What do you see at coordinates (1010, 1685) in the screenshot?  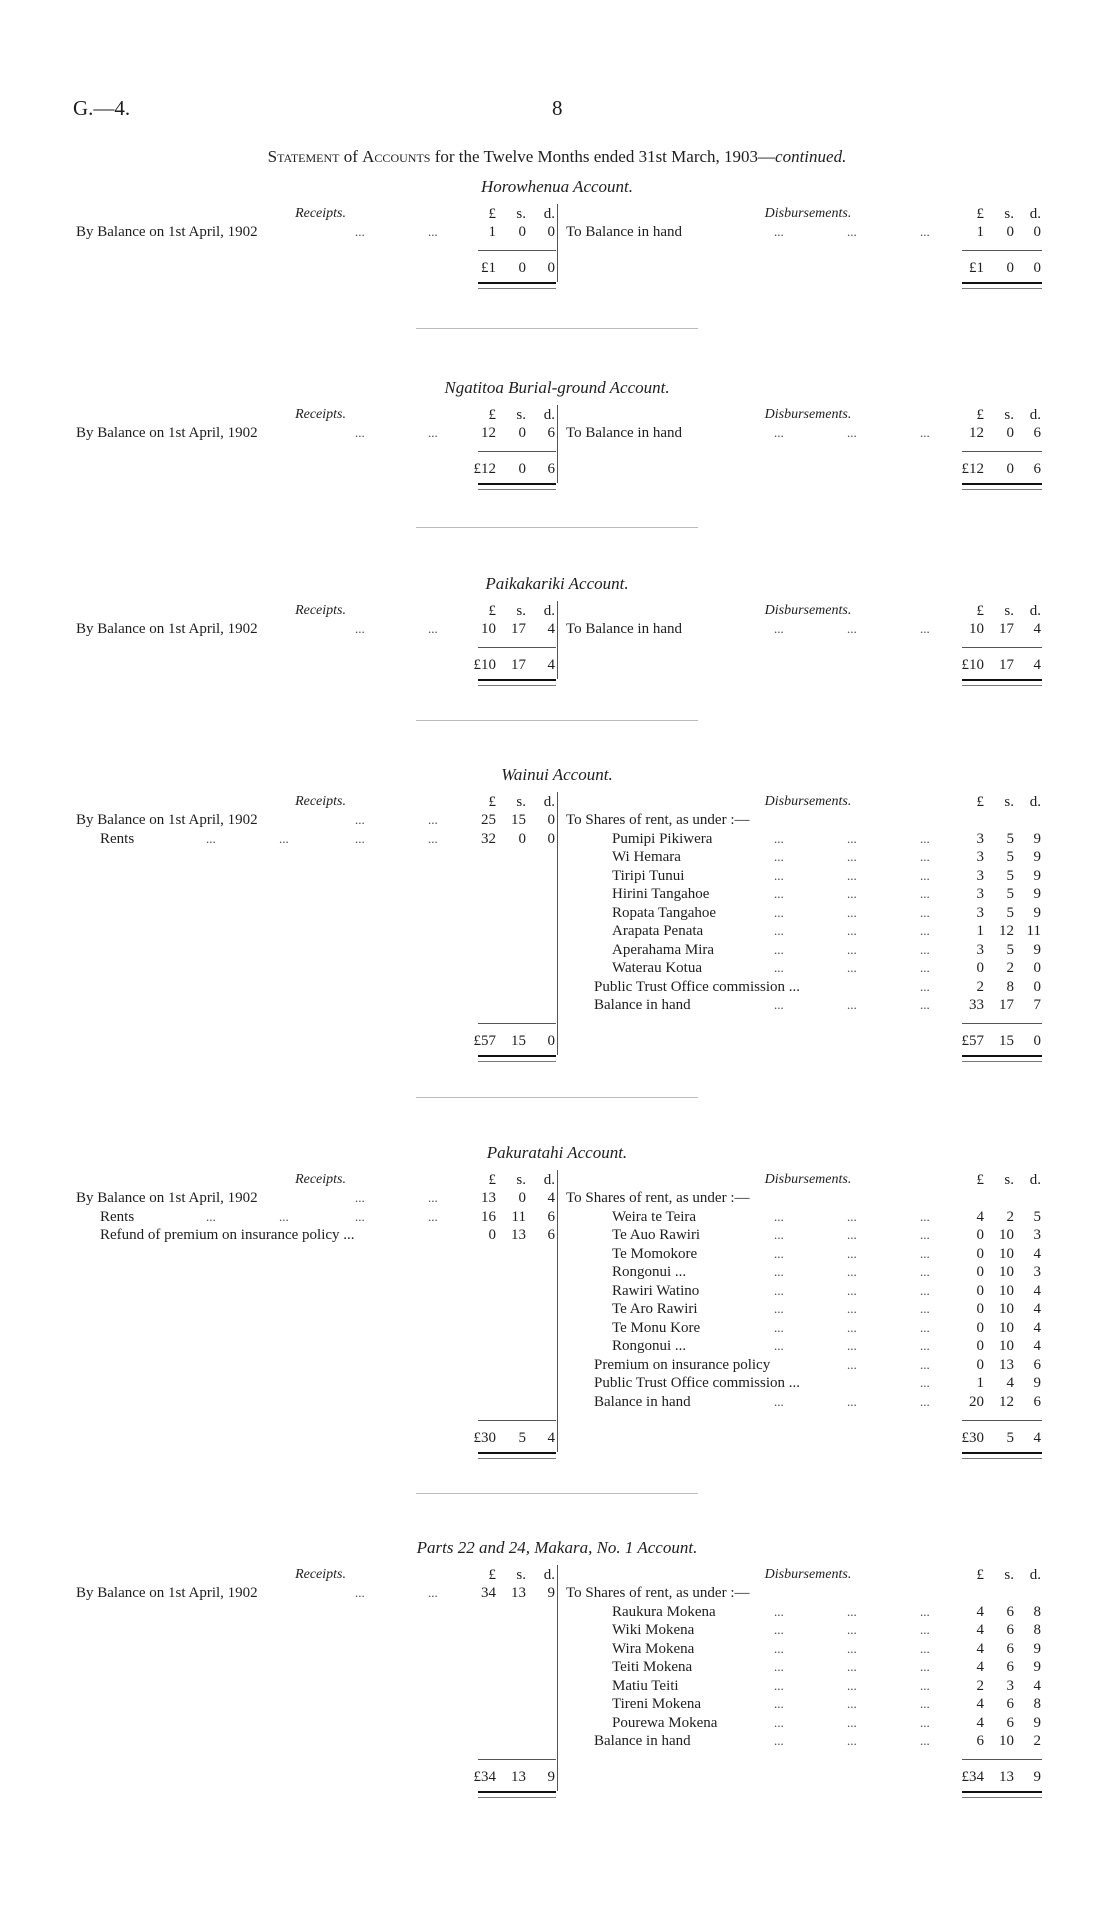 I see `shillings: 3` at bounding box center [1010, 1685].